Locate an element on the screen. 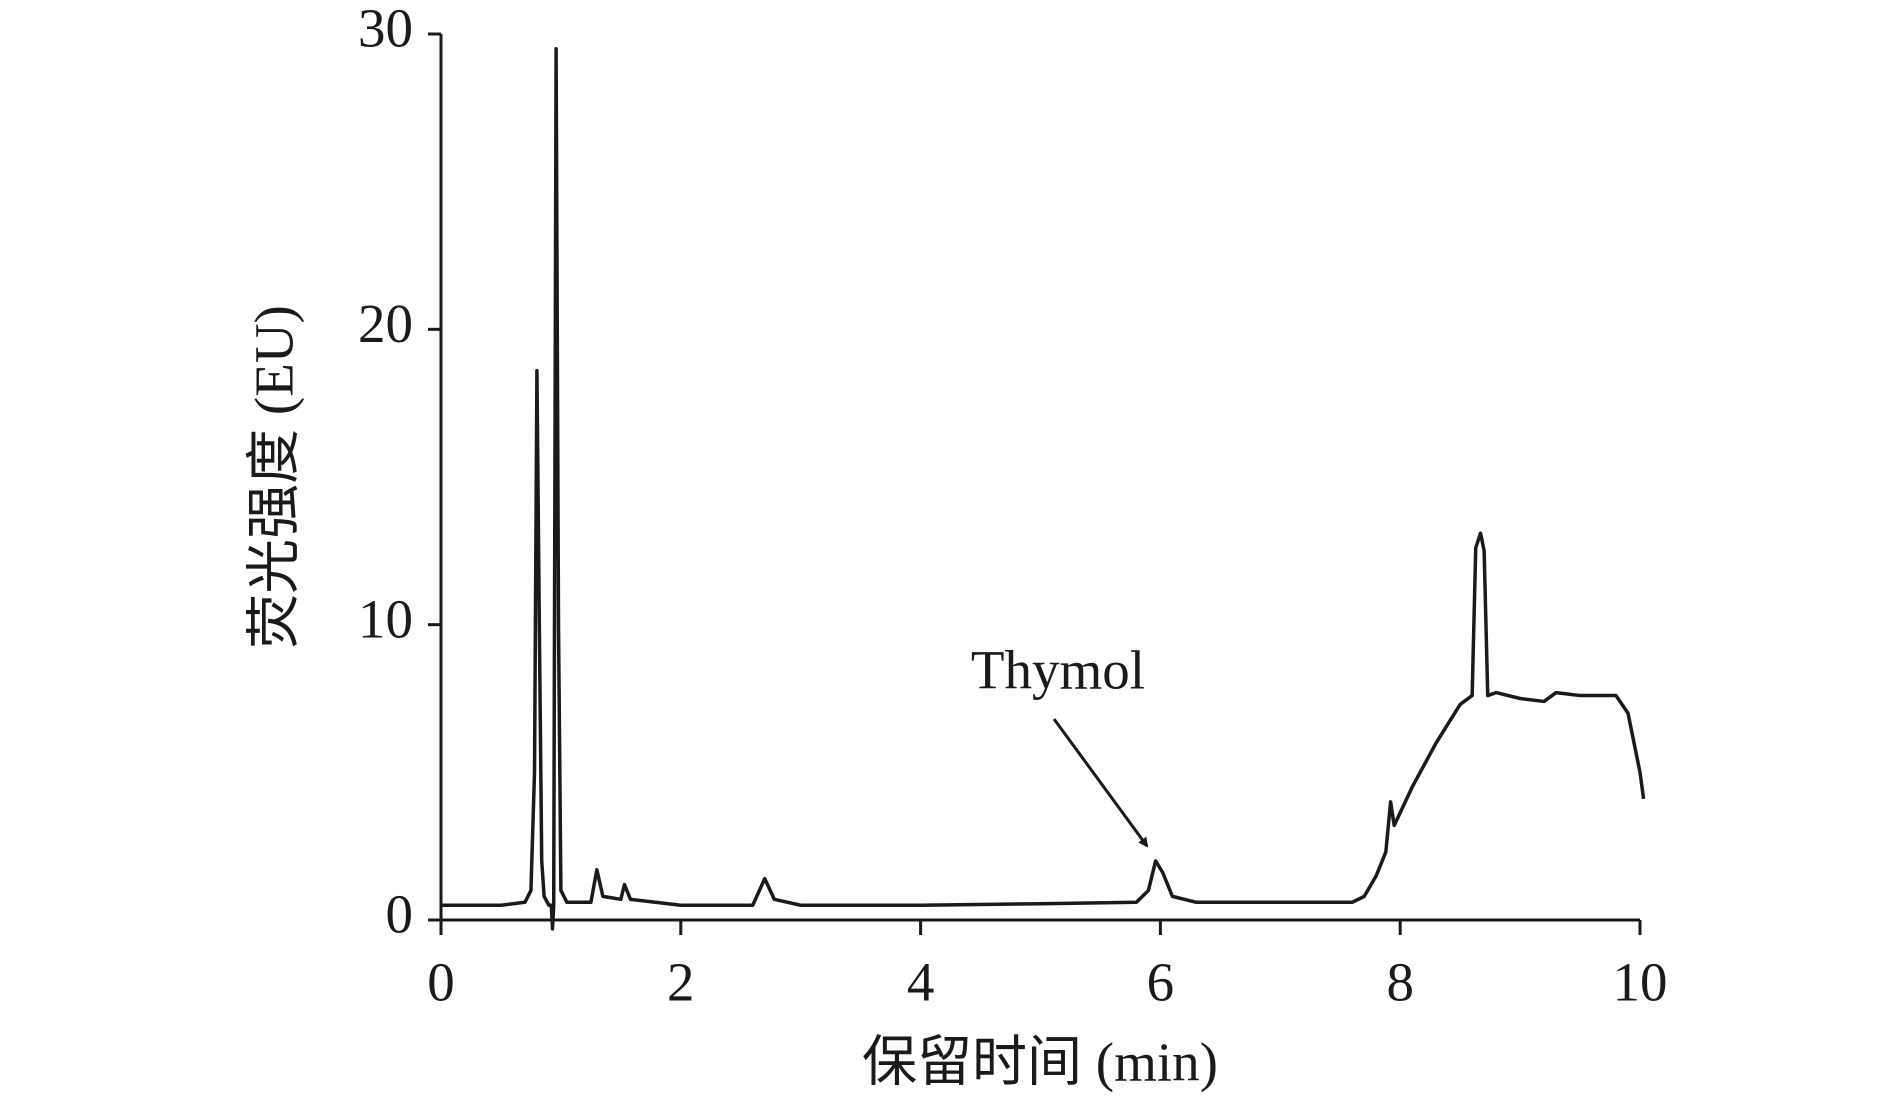 The height and width of the screenshot is (1097, 1890). x-tick-label: 10 is located at coordinates (1640, 982).